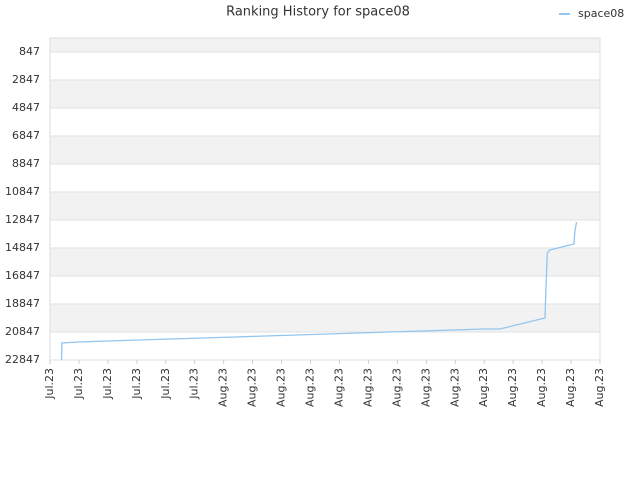 The height and width of the screenshot is (480, 640). I want to click on y-tick-label: 22847, so click(22, 359).